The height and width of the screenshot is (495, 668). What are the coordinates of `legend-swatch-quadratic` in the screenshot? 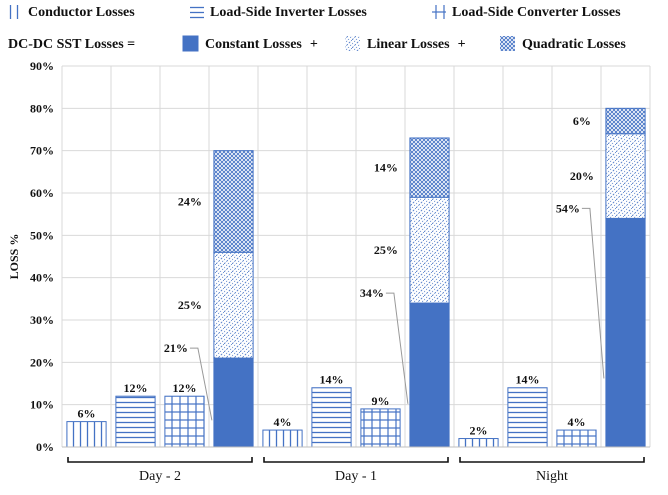 It's located at (507, 43).